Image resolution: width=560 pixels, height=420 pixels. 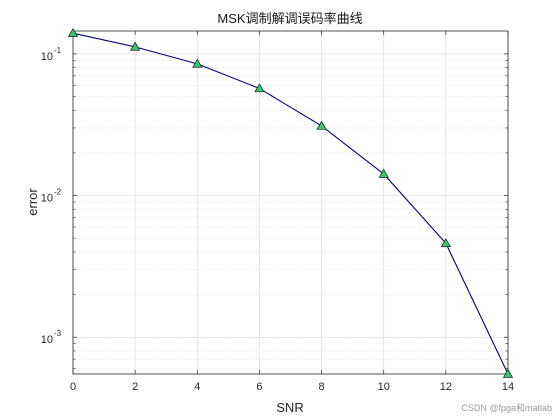 What do you see at coordinates (58, 333) in the screenshot?
I see `y-tick-exponent: -3` at bounding box center [58, 333].